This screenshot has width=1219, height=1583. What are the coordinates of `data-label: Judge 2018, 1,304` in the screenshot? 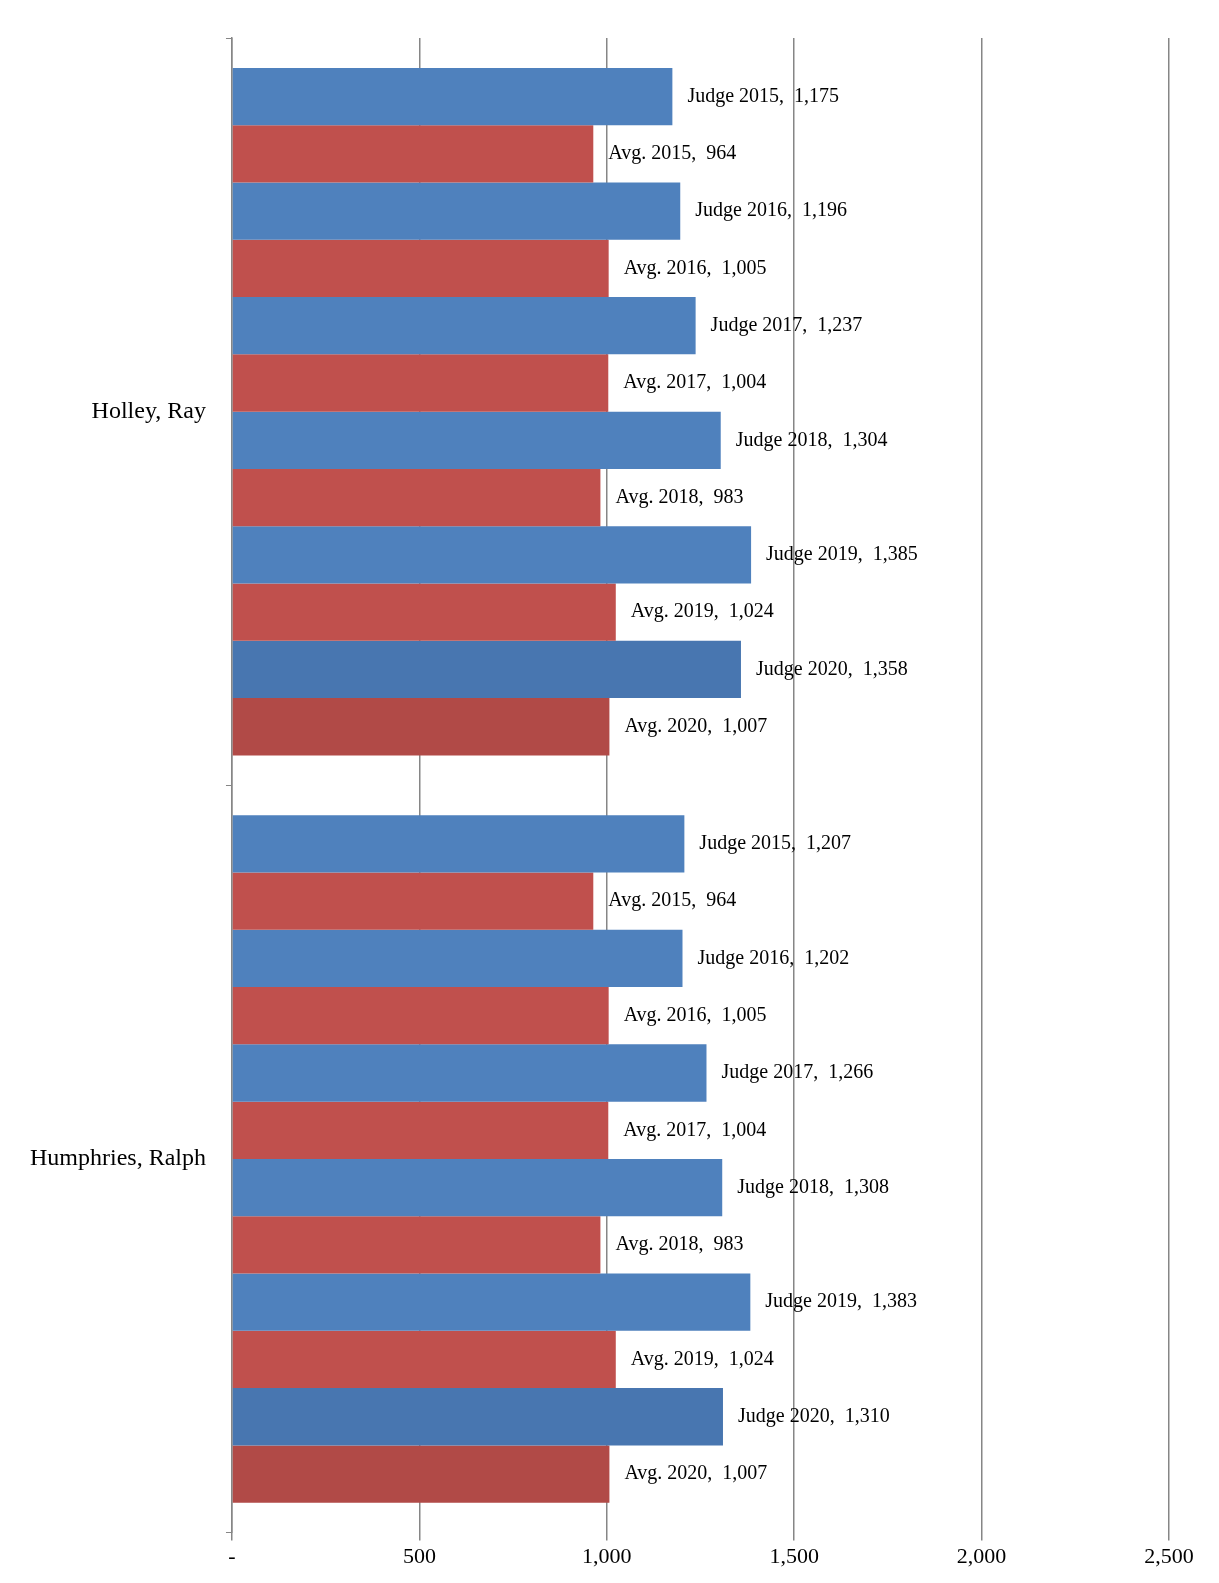 It's located at (811, 439).